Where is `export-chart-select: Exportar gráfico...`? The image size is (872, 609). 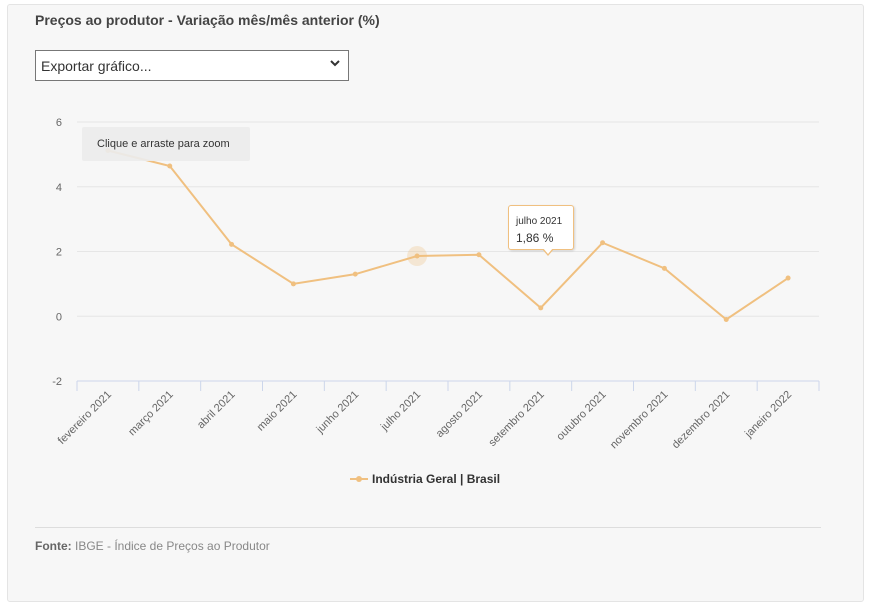 export-chart-select: Exportar gráfico... is located at coordinates (192, 65).